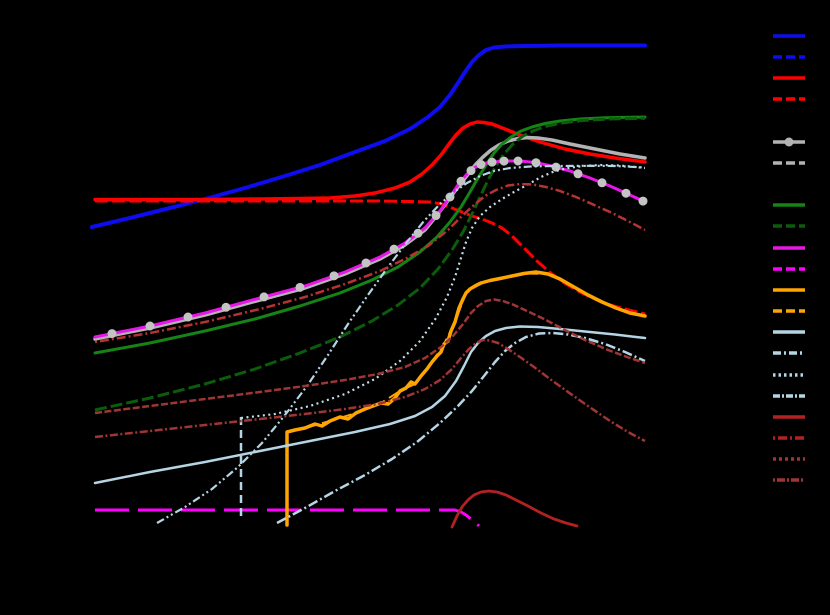  I want to click on series-firebrick-dashdotdot, so click(370, 390).